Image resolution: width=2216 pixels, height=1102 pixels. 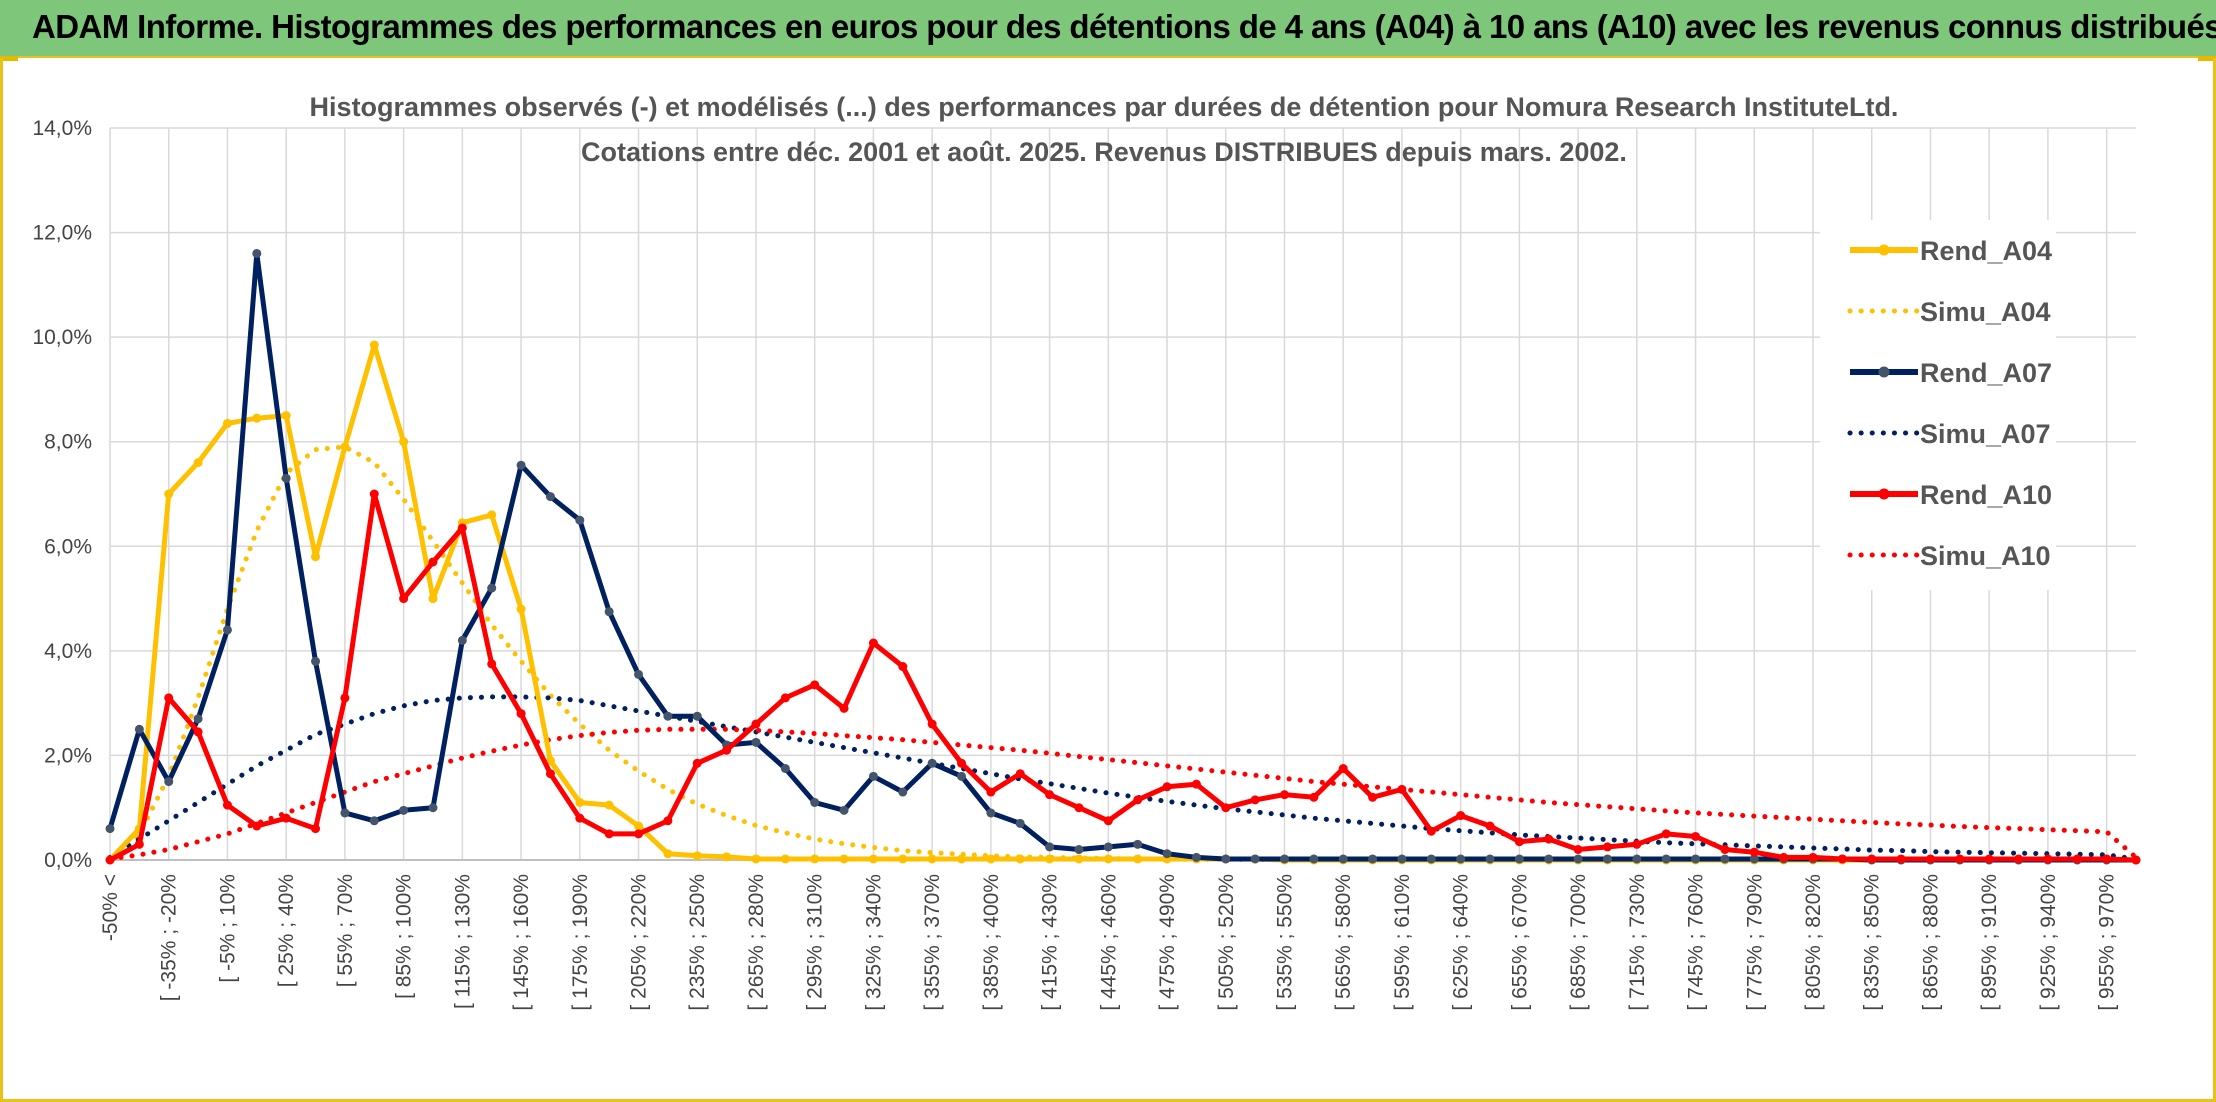 What do you see at coordinates (1226, 942) in the screenshot?
I see `x-tick-label: [ 505% ; 520%` at bounding box center [1226, 942].